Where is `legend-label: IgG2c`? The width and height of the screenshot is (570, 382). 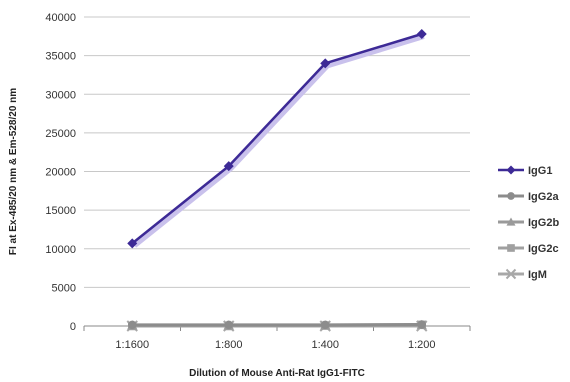 legend-label: IgG2c is located at coordinates (543, 249).